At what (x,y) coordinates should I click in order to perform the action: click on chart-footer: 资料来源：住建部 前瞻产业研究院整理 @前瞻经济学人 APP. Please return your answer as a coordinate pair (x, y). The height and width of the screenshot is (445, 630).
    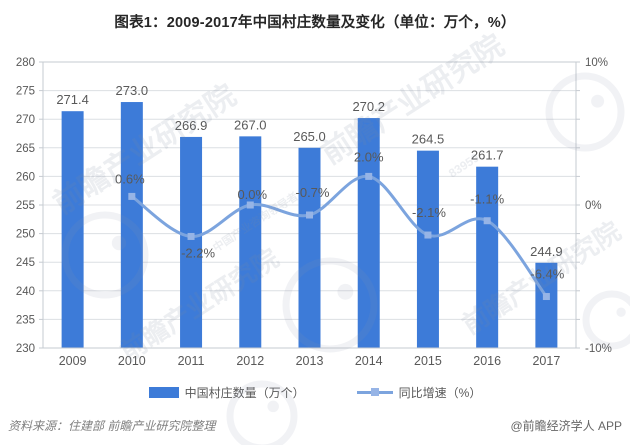
    Looking at the image, I should click on (315, 425).